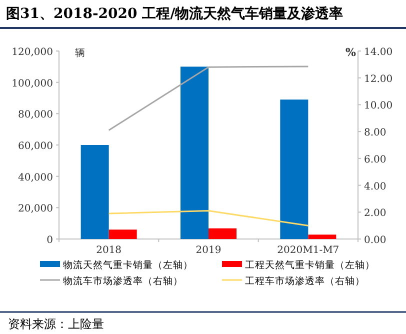  I want to click on y-tick-label: 120,000, so click(32, 52).